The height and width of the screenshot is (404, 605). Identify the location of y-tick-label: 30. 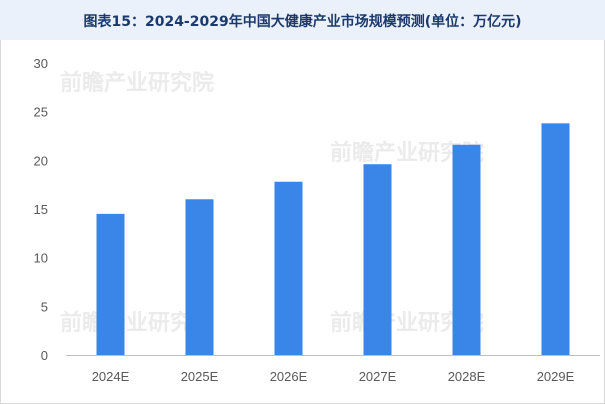
(41, 63).